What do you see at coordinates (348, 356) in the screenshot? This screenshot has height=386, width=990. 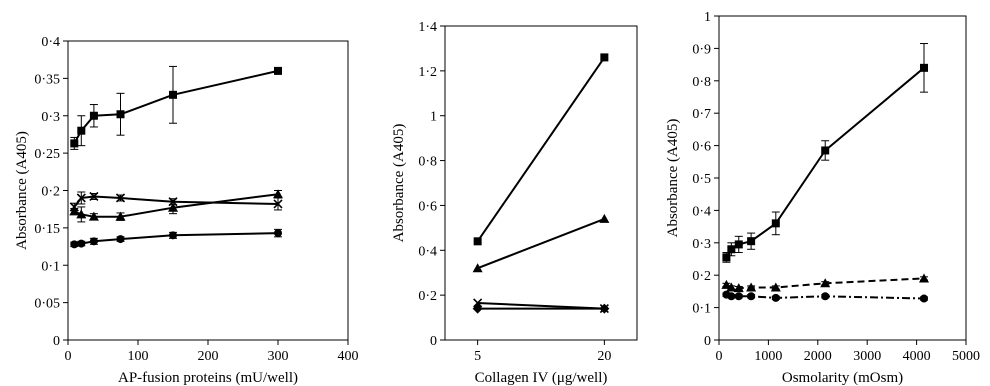 I see `x-tick-label: 400` at bounding box center [348, 356].